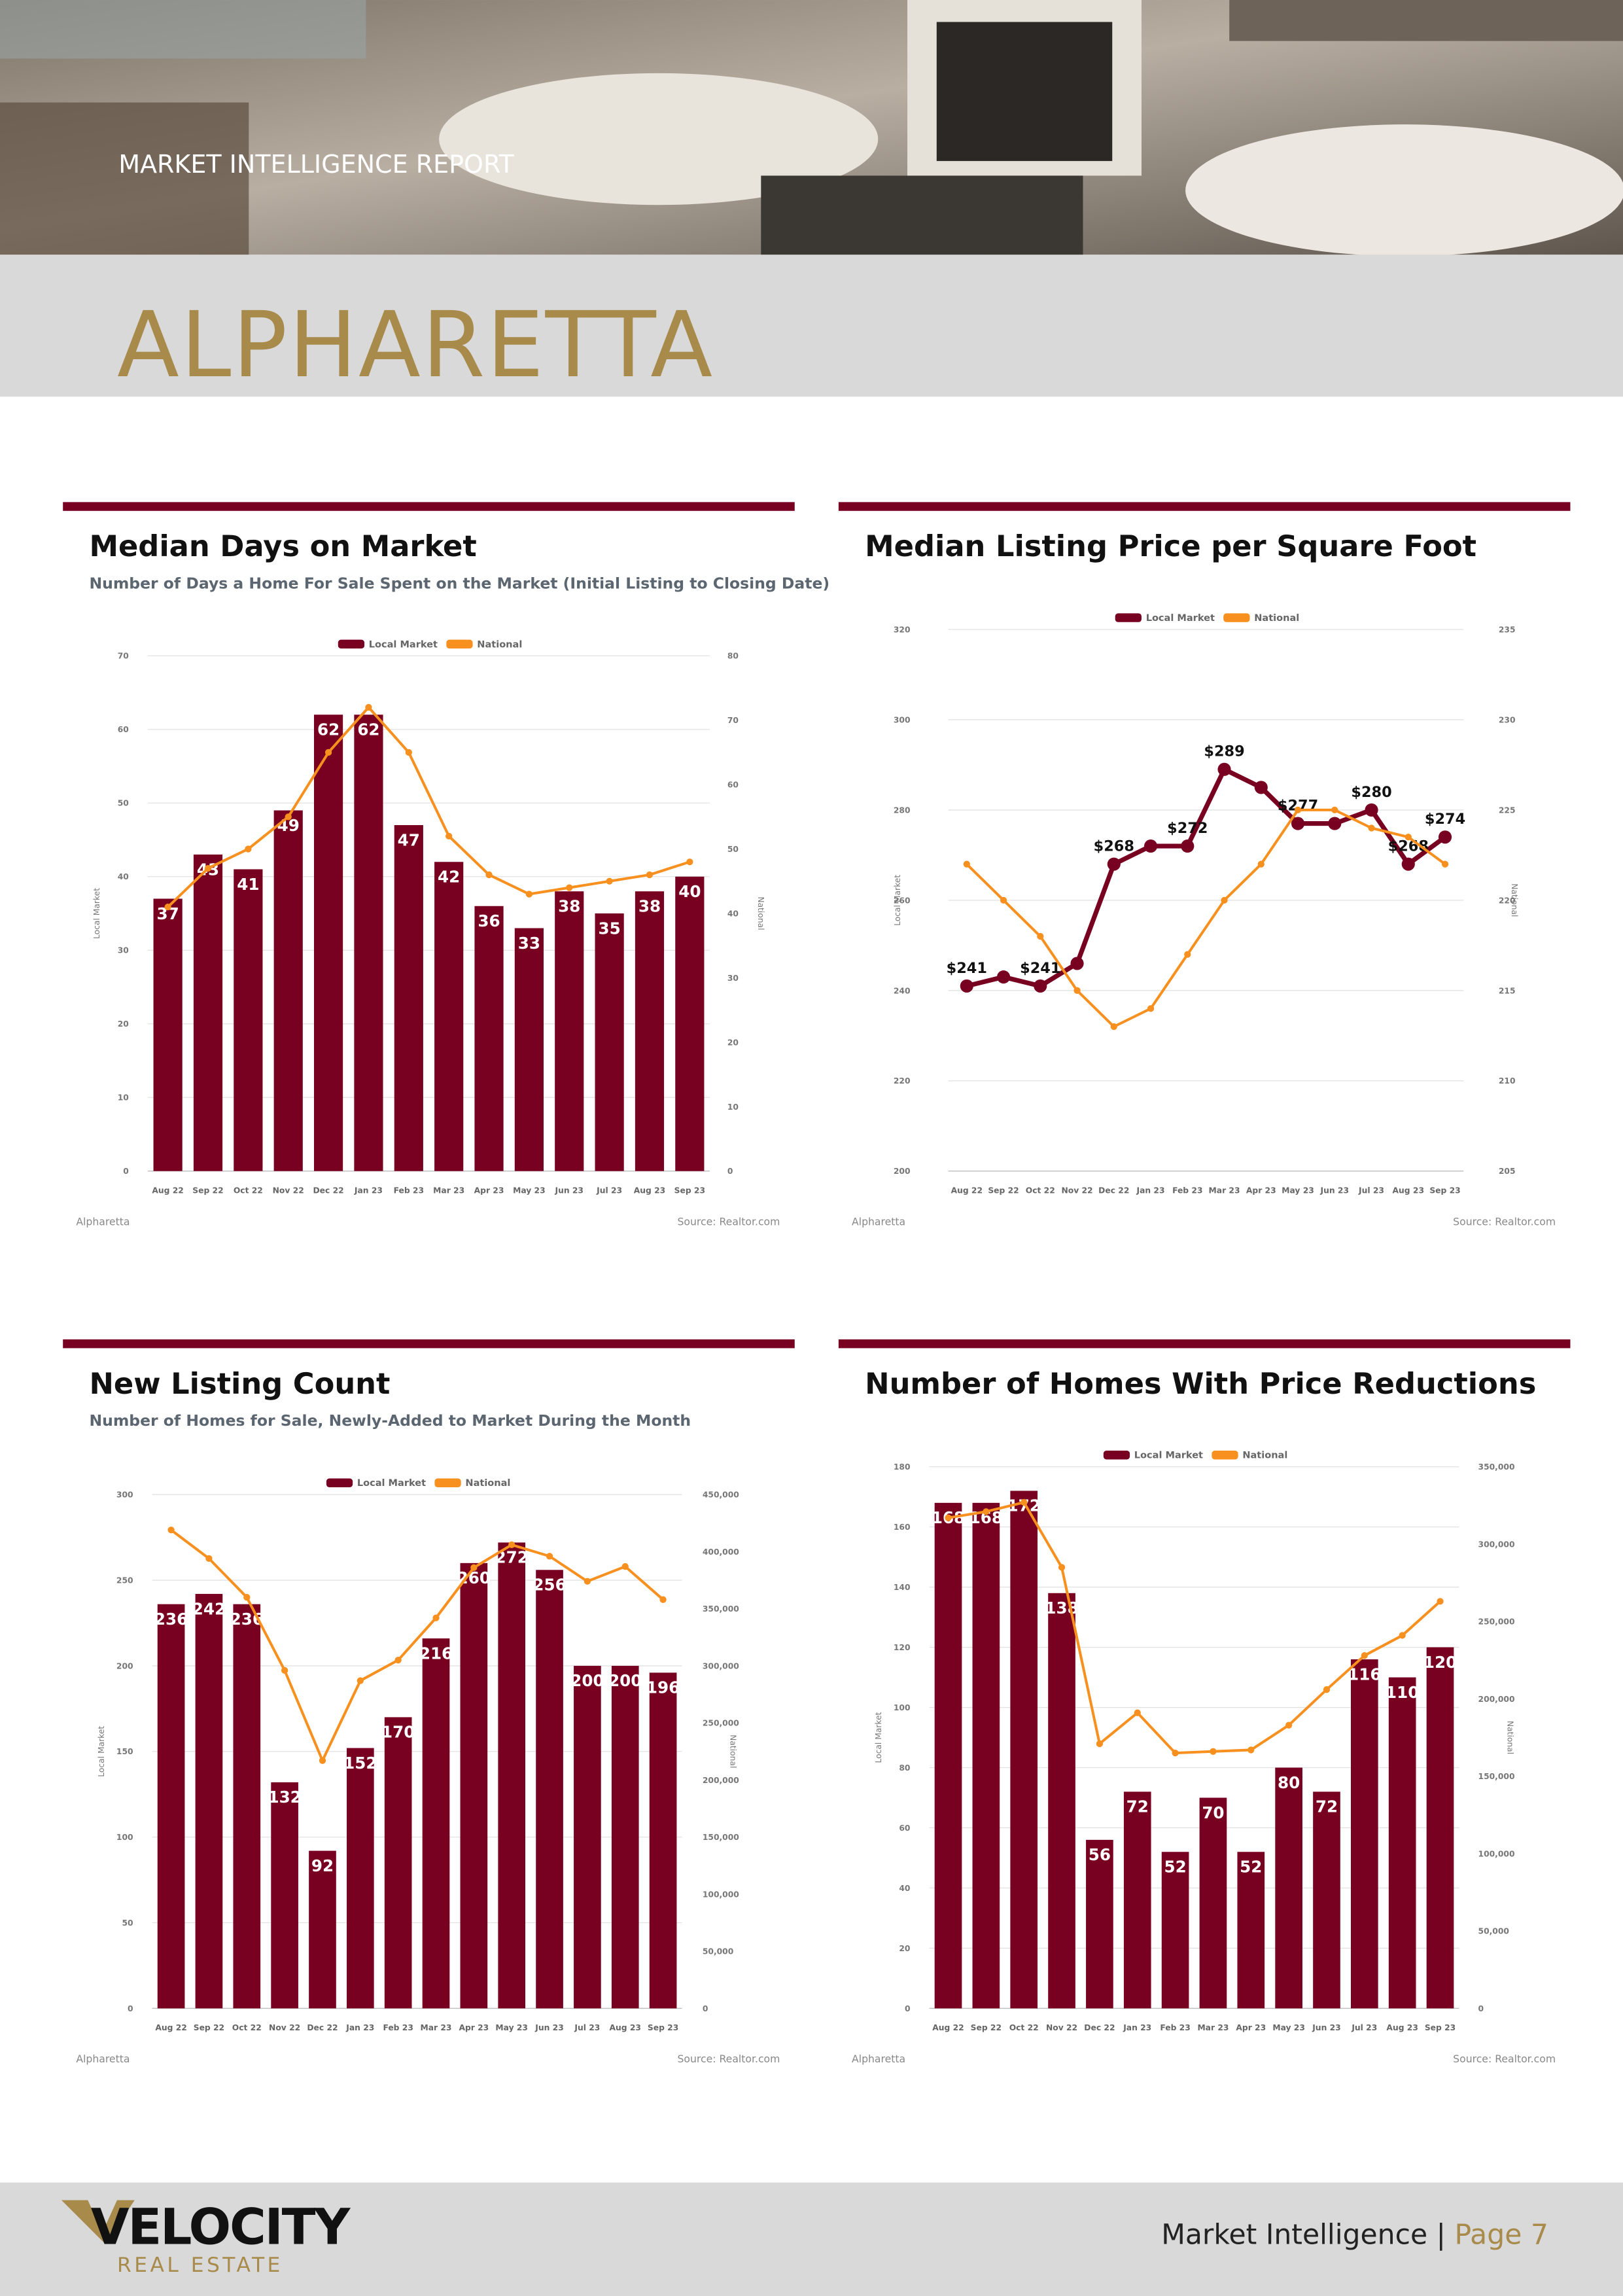 The image size is (1623, 2296). I want to click on bar-value-label: 132, so click(285, 1797).